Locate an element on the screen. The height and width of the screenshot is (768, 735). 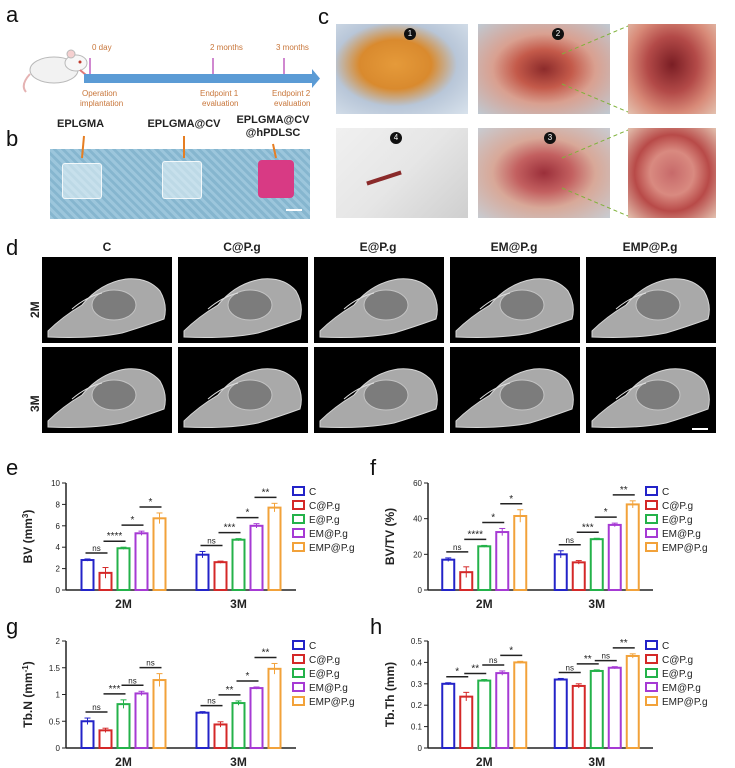
event-2-line2: evaluation is located at coordinates (292, 103).